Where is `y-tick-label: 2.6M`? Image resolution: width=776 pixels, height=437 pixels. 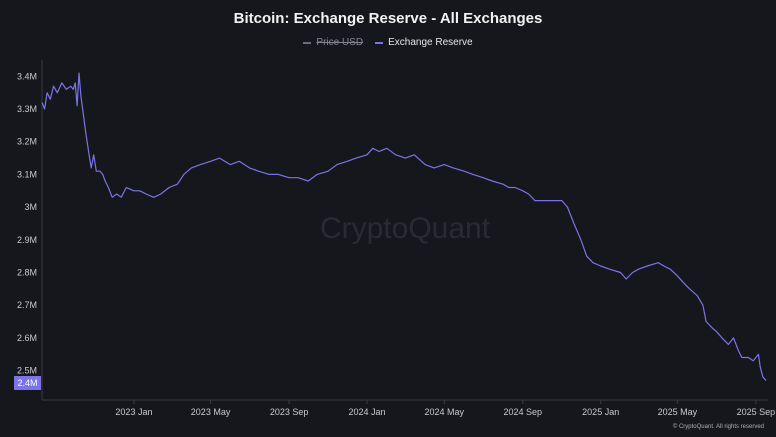 y-tick-label: 2.6M is located at coordinates (27, 338).